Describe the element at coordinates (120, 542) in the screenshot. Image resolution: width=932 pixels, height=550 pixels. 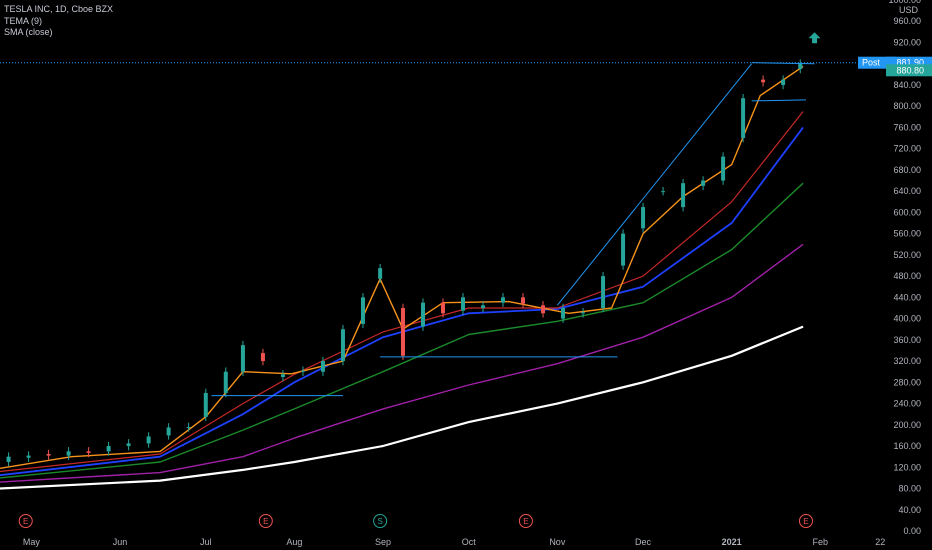
I see `time-tick-label: Jun` at that location.